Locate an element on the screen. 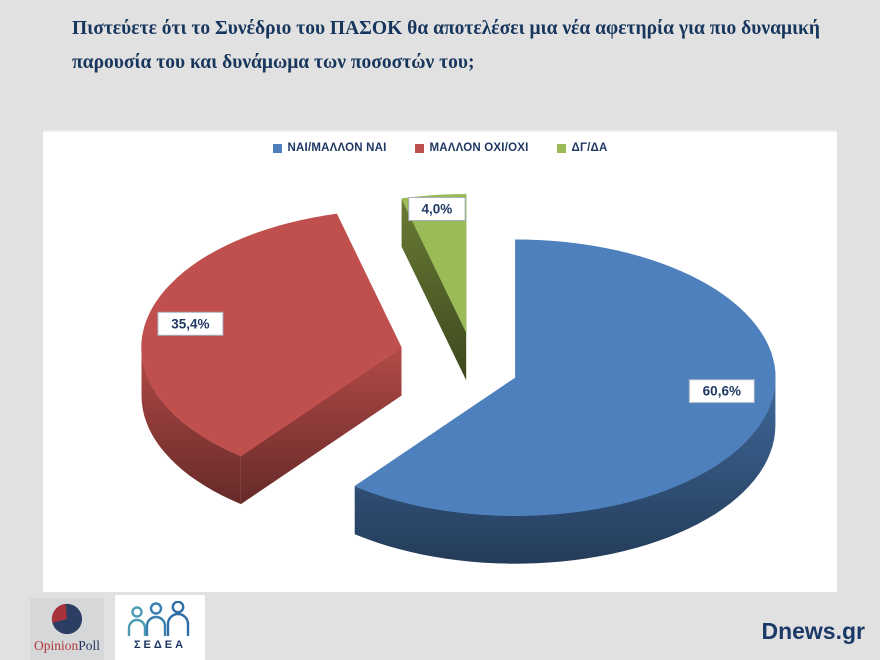  legend-item: ΔΓ/ΔΑ is located at coordinates (582, 148).